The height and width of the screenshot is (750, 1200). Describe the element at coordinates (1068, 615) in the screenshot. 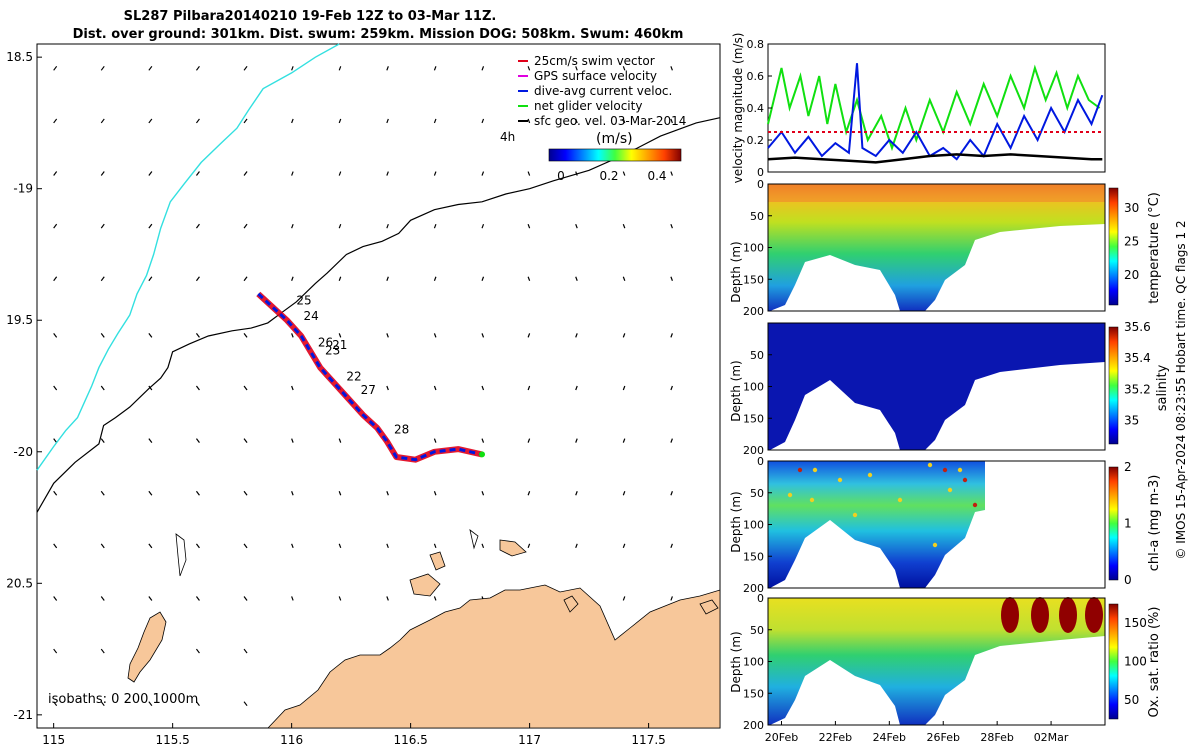

I see `oxygen-patch` at that location.